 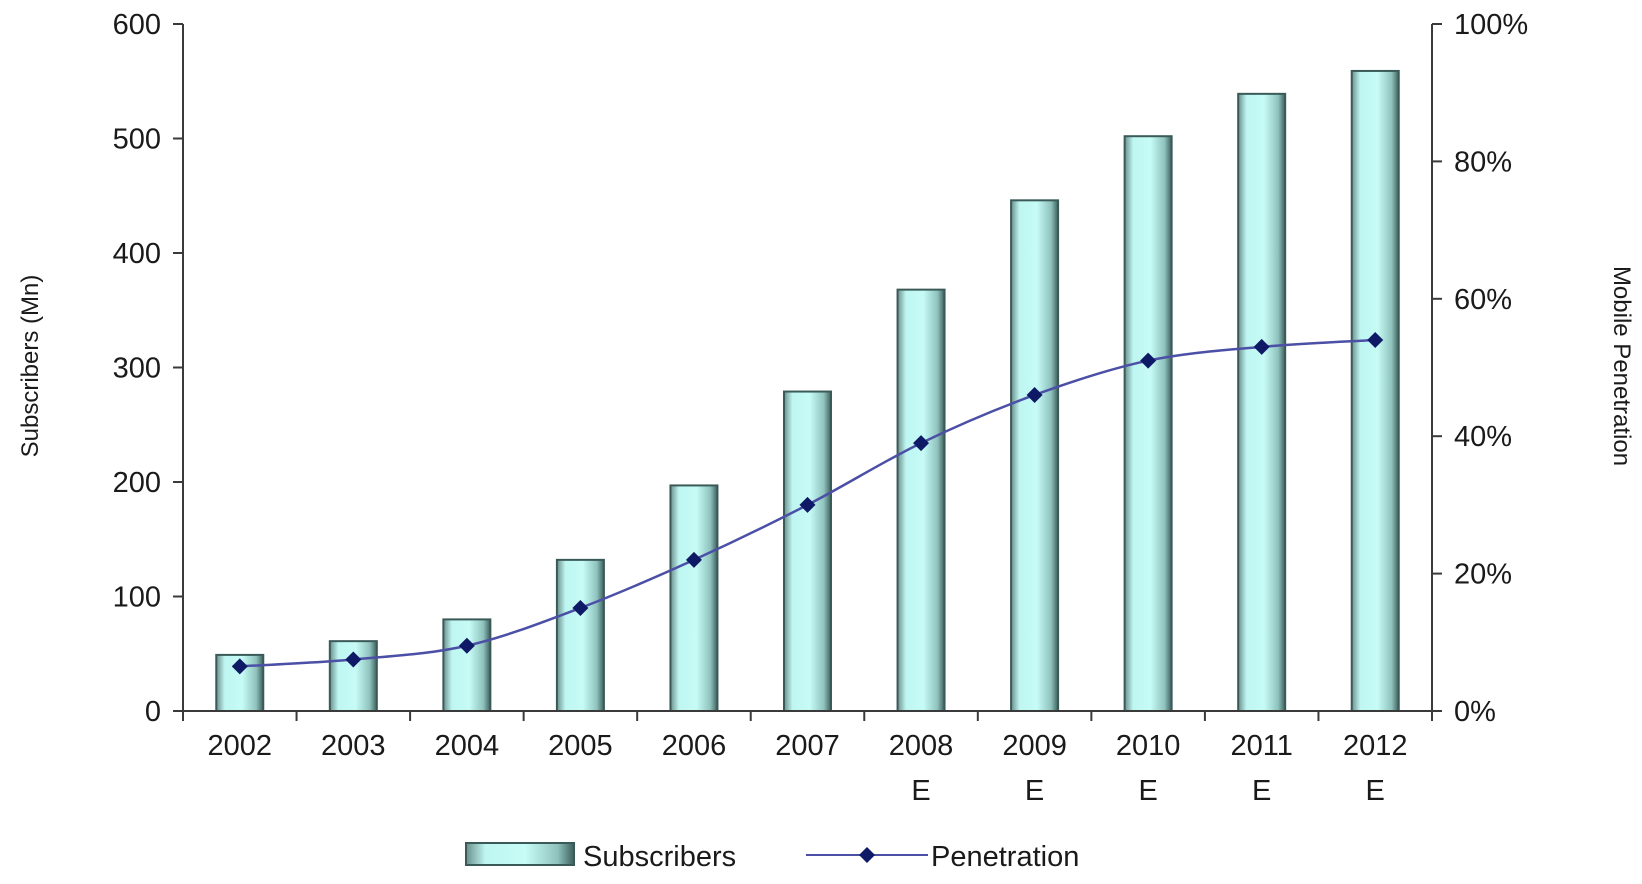 What do you see at coordinates (1261, 768) in the screenshot?
I see `x-tick-label: 2011 E` at bounding box center [1261, 768].